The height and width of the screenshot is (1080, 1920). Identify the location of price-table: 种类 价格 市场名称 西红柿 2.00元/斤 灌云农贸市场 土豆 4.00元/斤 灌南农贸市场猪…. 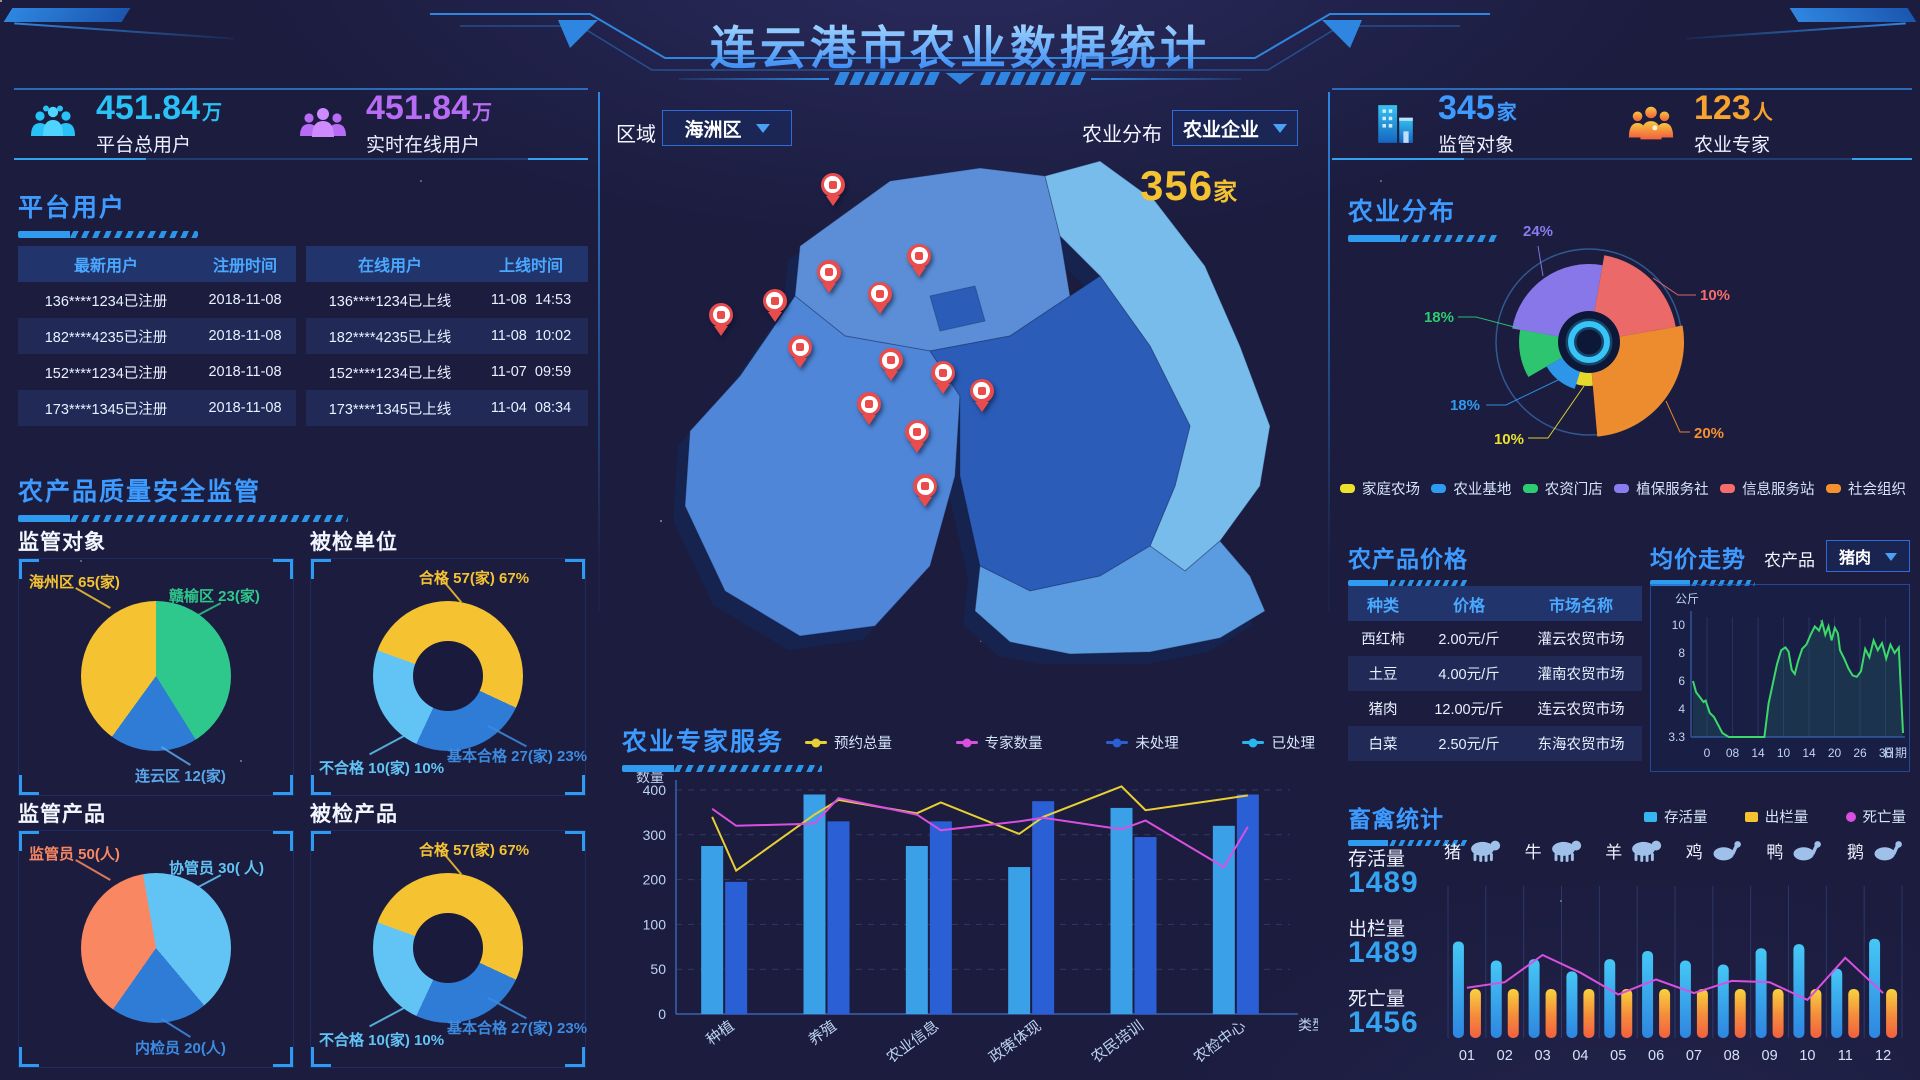
(1495, 673).